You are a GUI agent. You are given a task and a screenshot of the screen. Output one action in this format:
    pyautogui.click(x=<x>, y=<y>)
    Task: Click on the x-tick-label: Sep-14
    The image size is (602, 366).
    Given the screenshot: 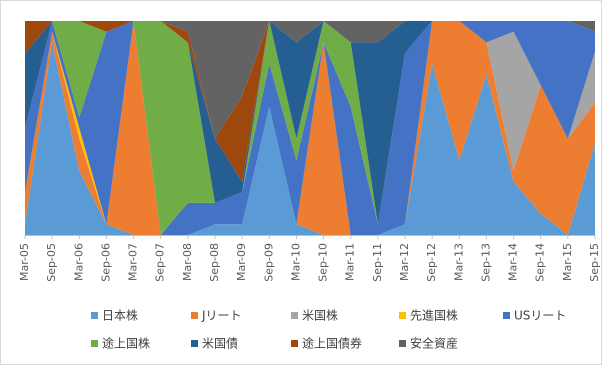 What is the action you would take?
    pyautogui.click(x=540, y=262)
    